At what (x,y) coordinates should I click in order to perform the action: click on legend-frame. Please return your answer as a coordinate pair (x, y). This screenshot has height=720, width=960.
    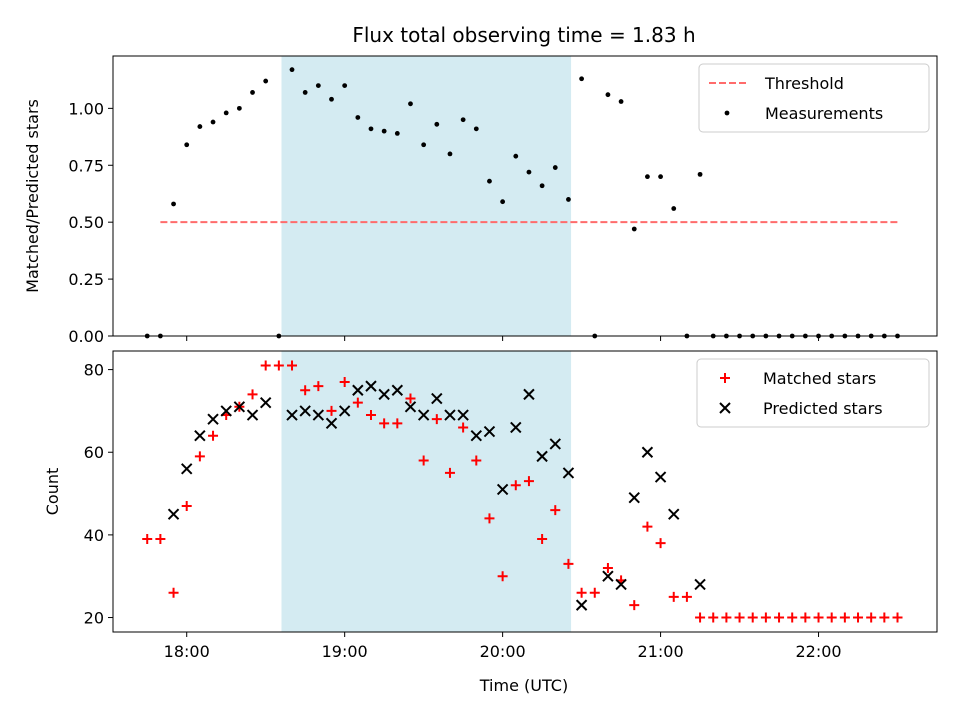
    Looking at the image, I should click on (814, 98).